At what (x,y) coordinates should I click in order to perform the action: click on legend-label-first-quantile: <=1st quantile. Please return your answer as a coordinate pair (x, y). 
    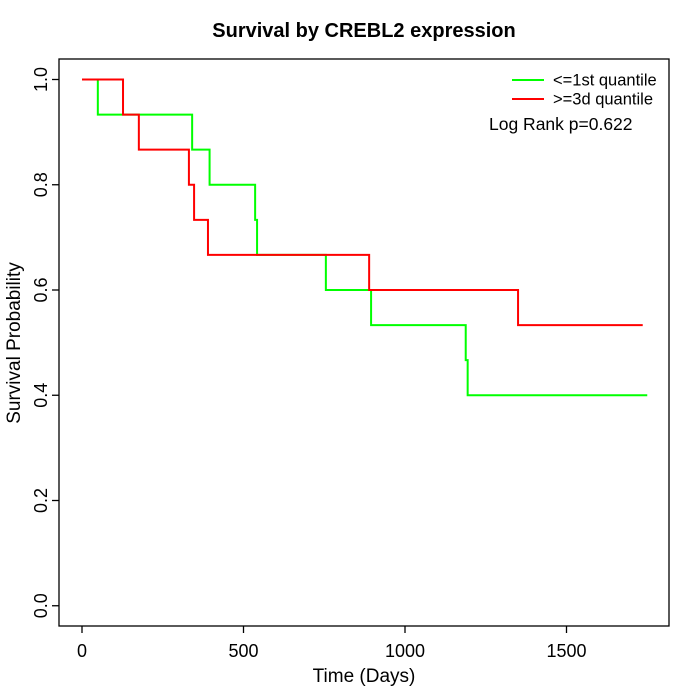
    Looking at the image, I should click on (605, 81).